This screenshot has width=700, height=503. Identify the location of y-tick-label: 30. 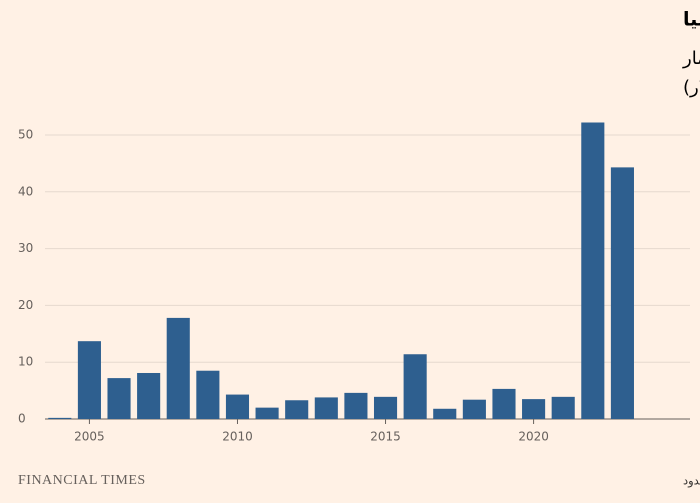
(25, 248).